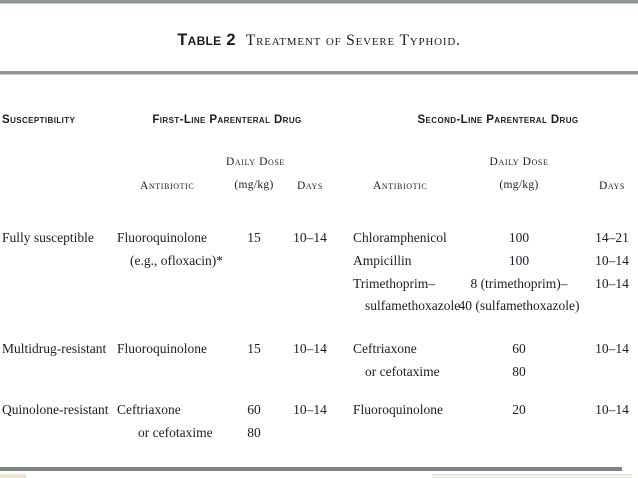 The width and height of the screenshot is (638, 478). What do you see at coordinates (254, 185) in the screenshot?
I see `header-dose-unit-first: (mg/kg)` at bounding box center [254, 185].